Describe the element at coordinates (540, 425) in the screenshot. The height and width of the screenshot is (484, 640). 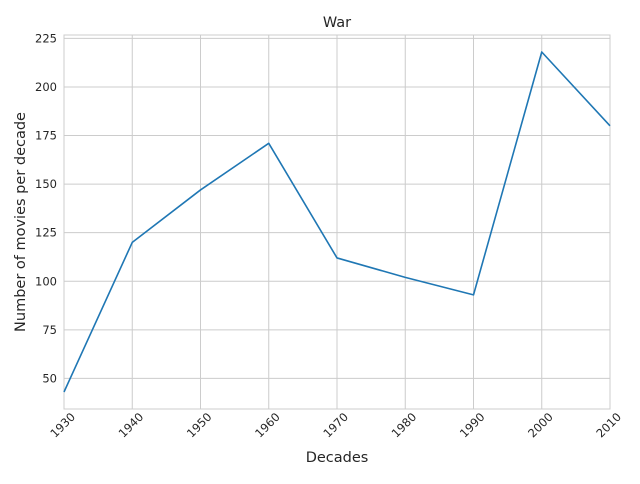
I see `x-tick-label: 2000` at that location.